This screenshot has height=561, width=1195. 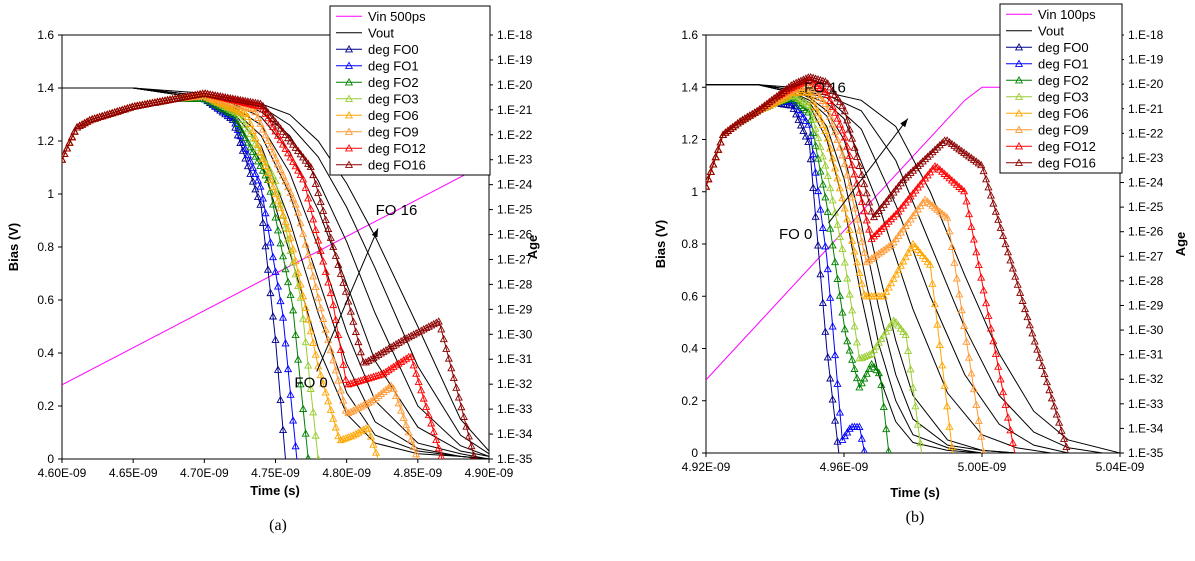 What do you see at coordinates (50, 459) in the screenshot?
I see `y-tick-label: 0` at bounding box center [50, 459].